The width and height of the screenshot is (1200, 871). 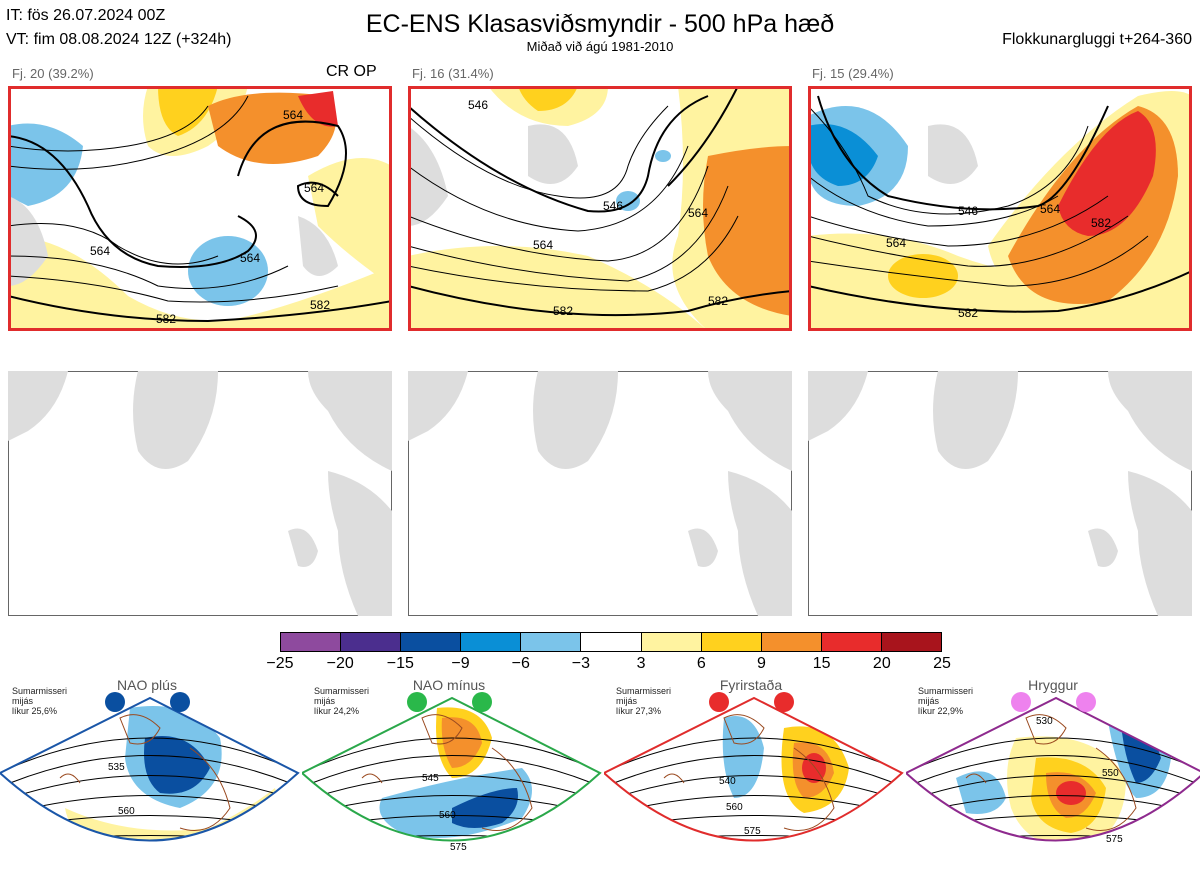 I want to click on classification-window: Flokkunargluggi t+264-360, so click(x=1097, y=39).